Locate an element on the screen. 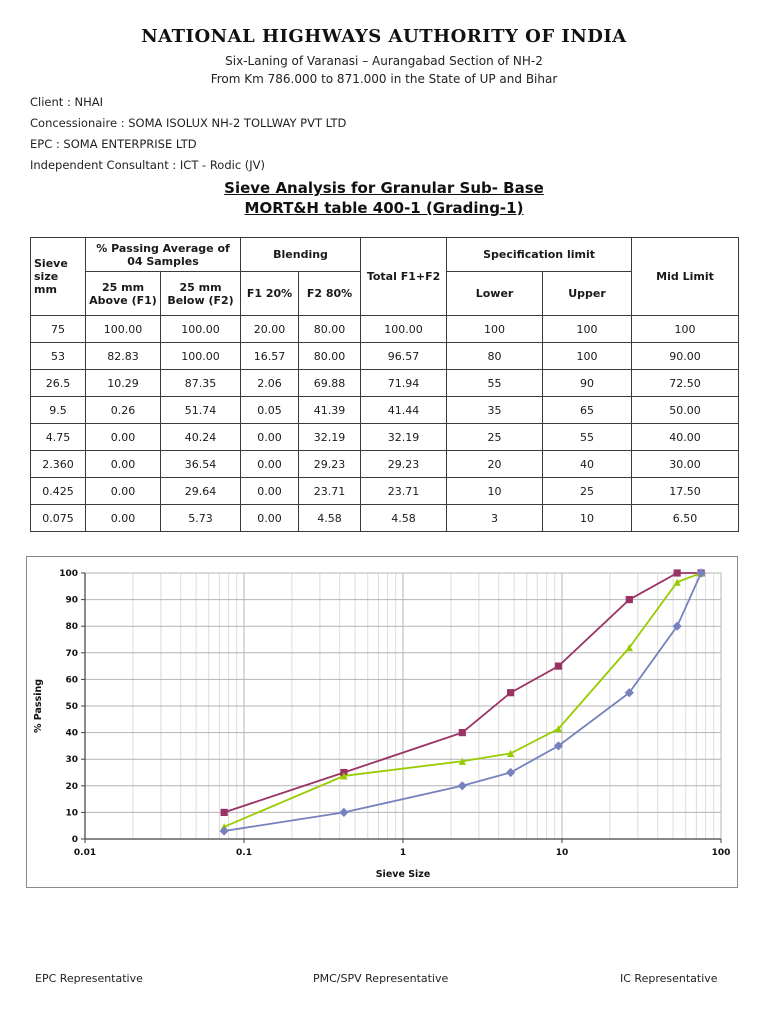 This screenshot has height=1024, width=768. table-cell: 87.35 is located at coordinates (200, 383).